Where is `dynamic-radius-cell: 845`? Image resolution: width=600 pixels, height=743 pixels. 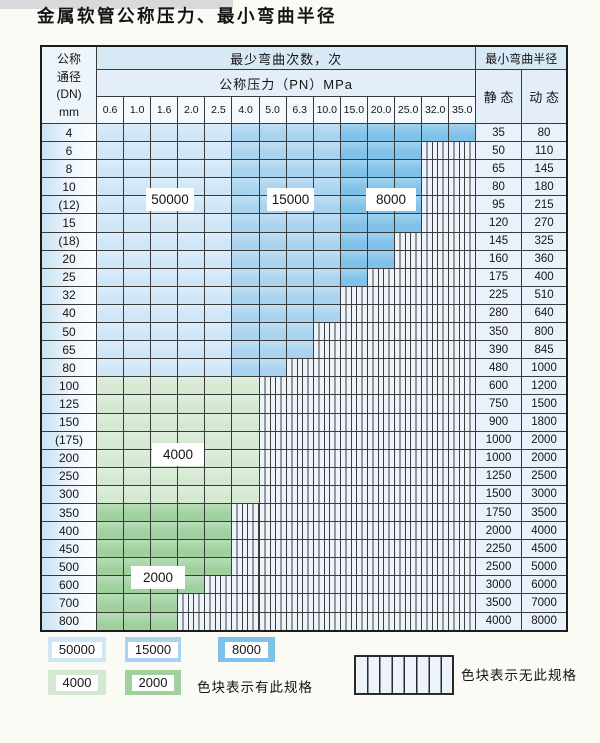 dynamic-radius-cell: 845 is located at coordinates (544, 350).